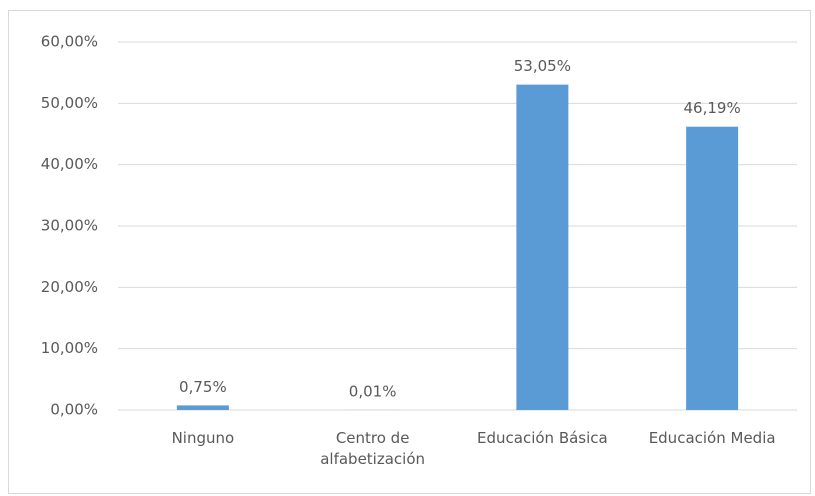 This screenshot has height=496, width=815. What do you see at coordinates (712, 108) in the screenshot?
I see `data-label: 46,19%` at bounding box center [712, 108].